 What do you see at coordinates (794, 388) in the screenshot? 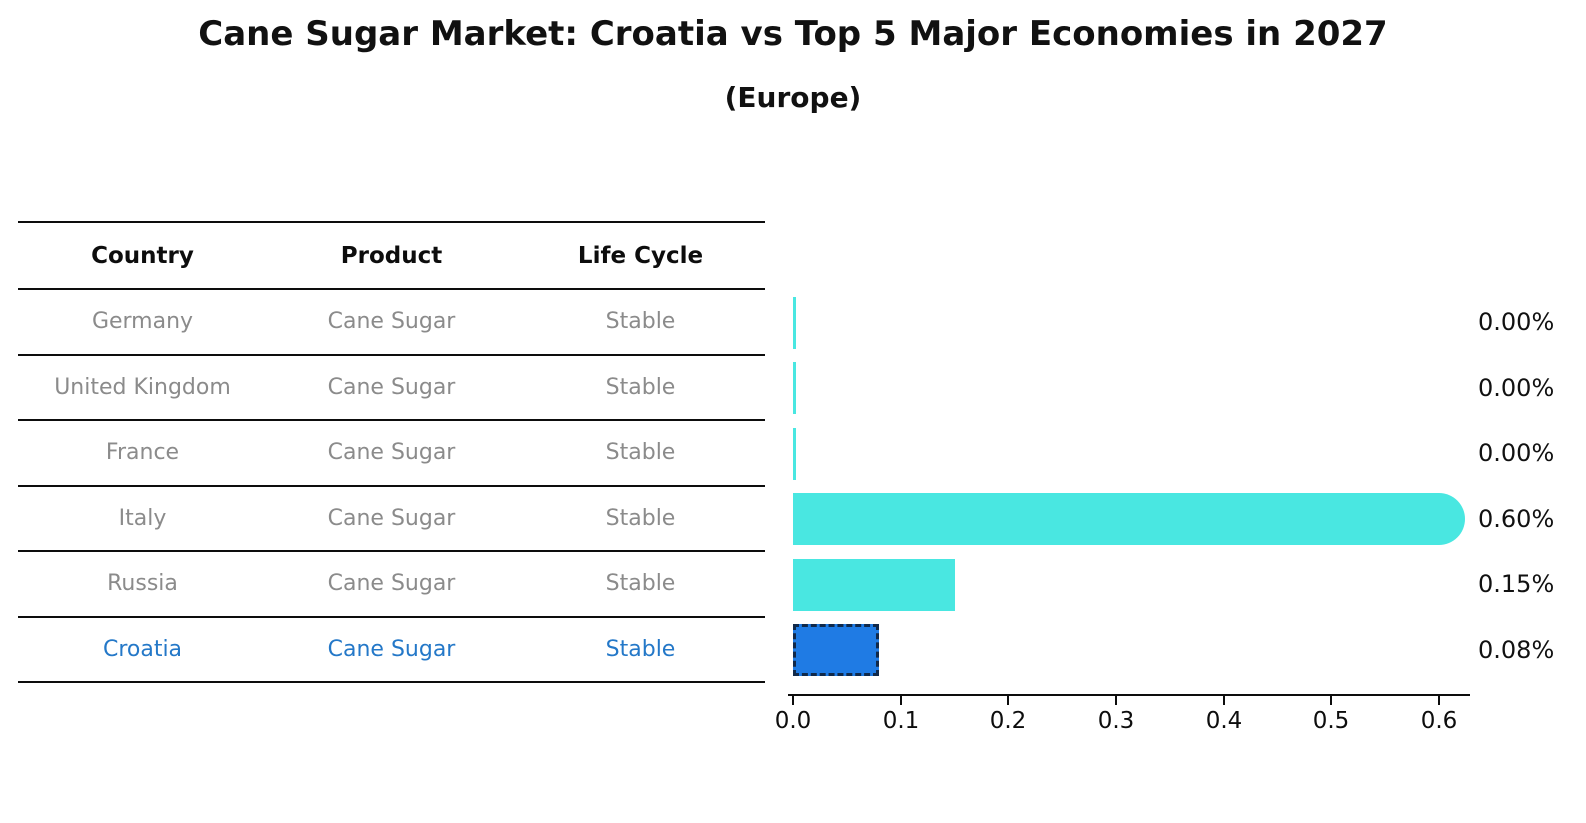
I see `bar-united-kingdom` at bounding box center [794, 388].